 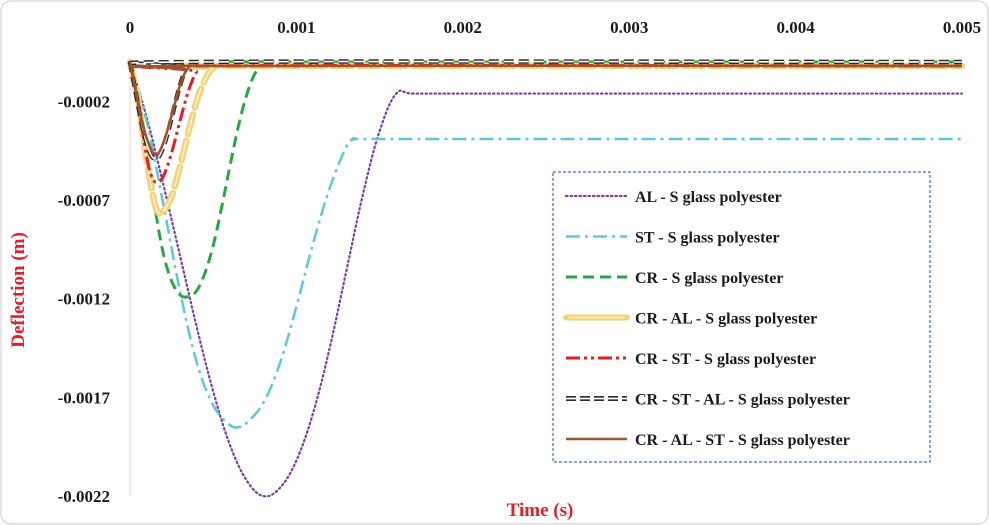 I want to click on legend-label: CR - S glass polyester, so click(x=709, y=278).